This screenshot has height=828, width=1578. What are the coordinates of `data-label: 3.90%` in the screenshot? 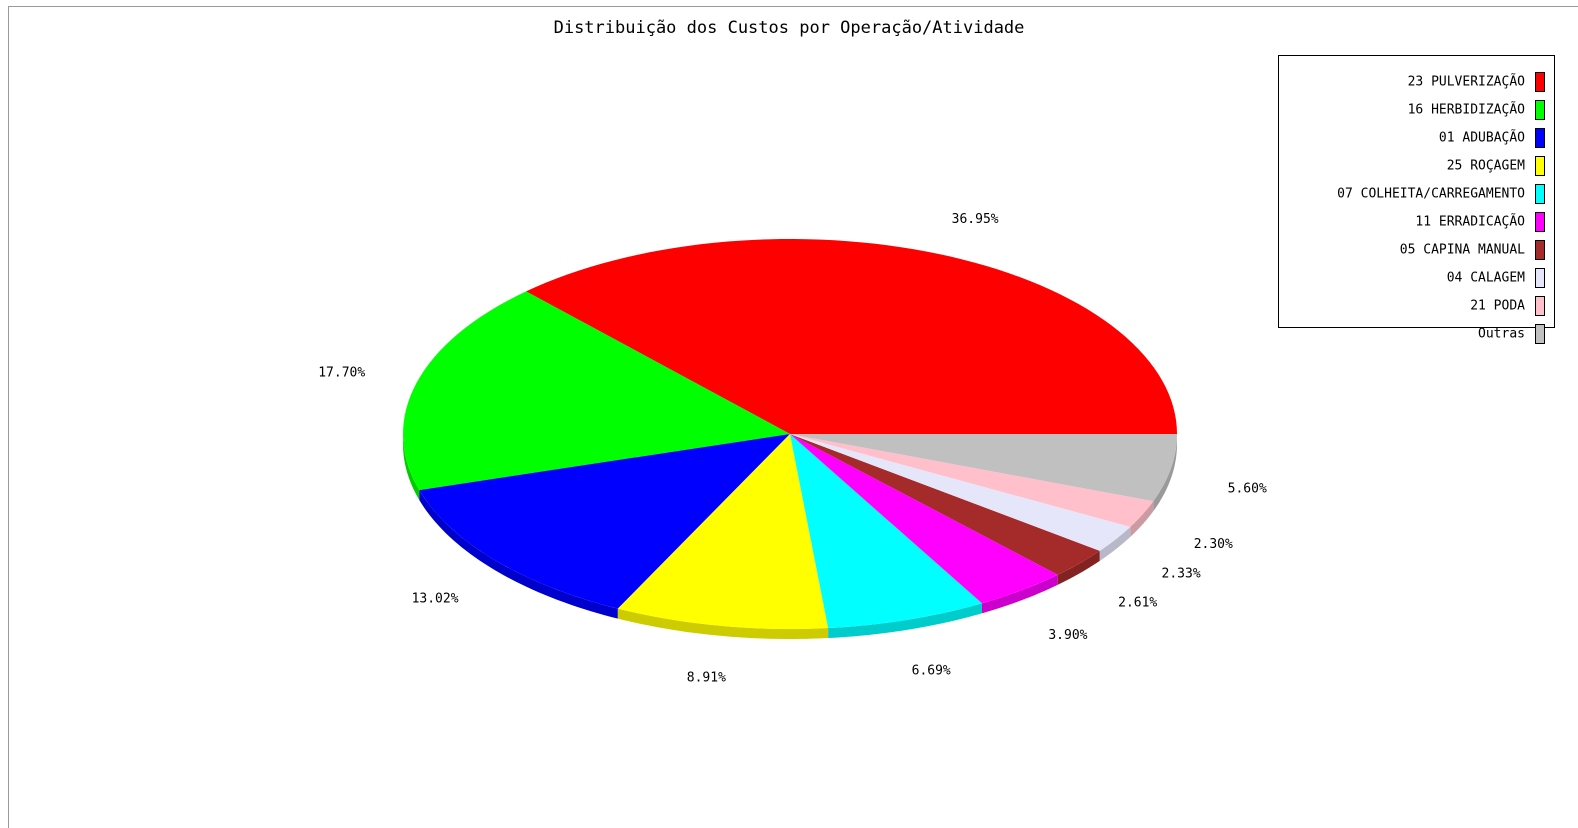 It's located at (1067, 635).